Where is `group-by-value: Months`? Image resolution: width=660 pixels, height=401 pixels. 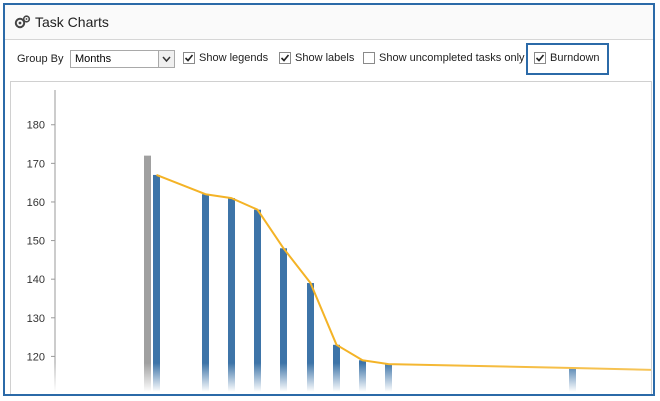
group-by-value: Months is located at coordinates (93, 59).